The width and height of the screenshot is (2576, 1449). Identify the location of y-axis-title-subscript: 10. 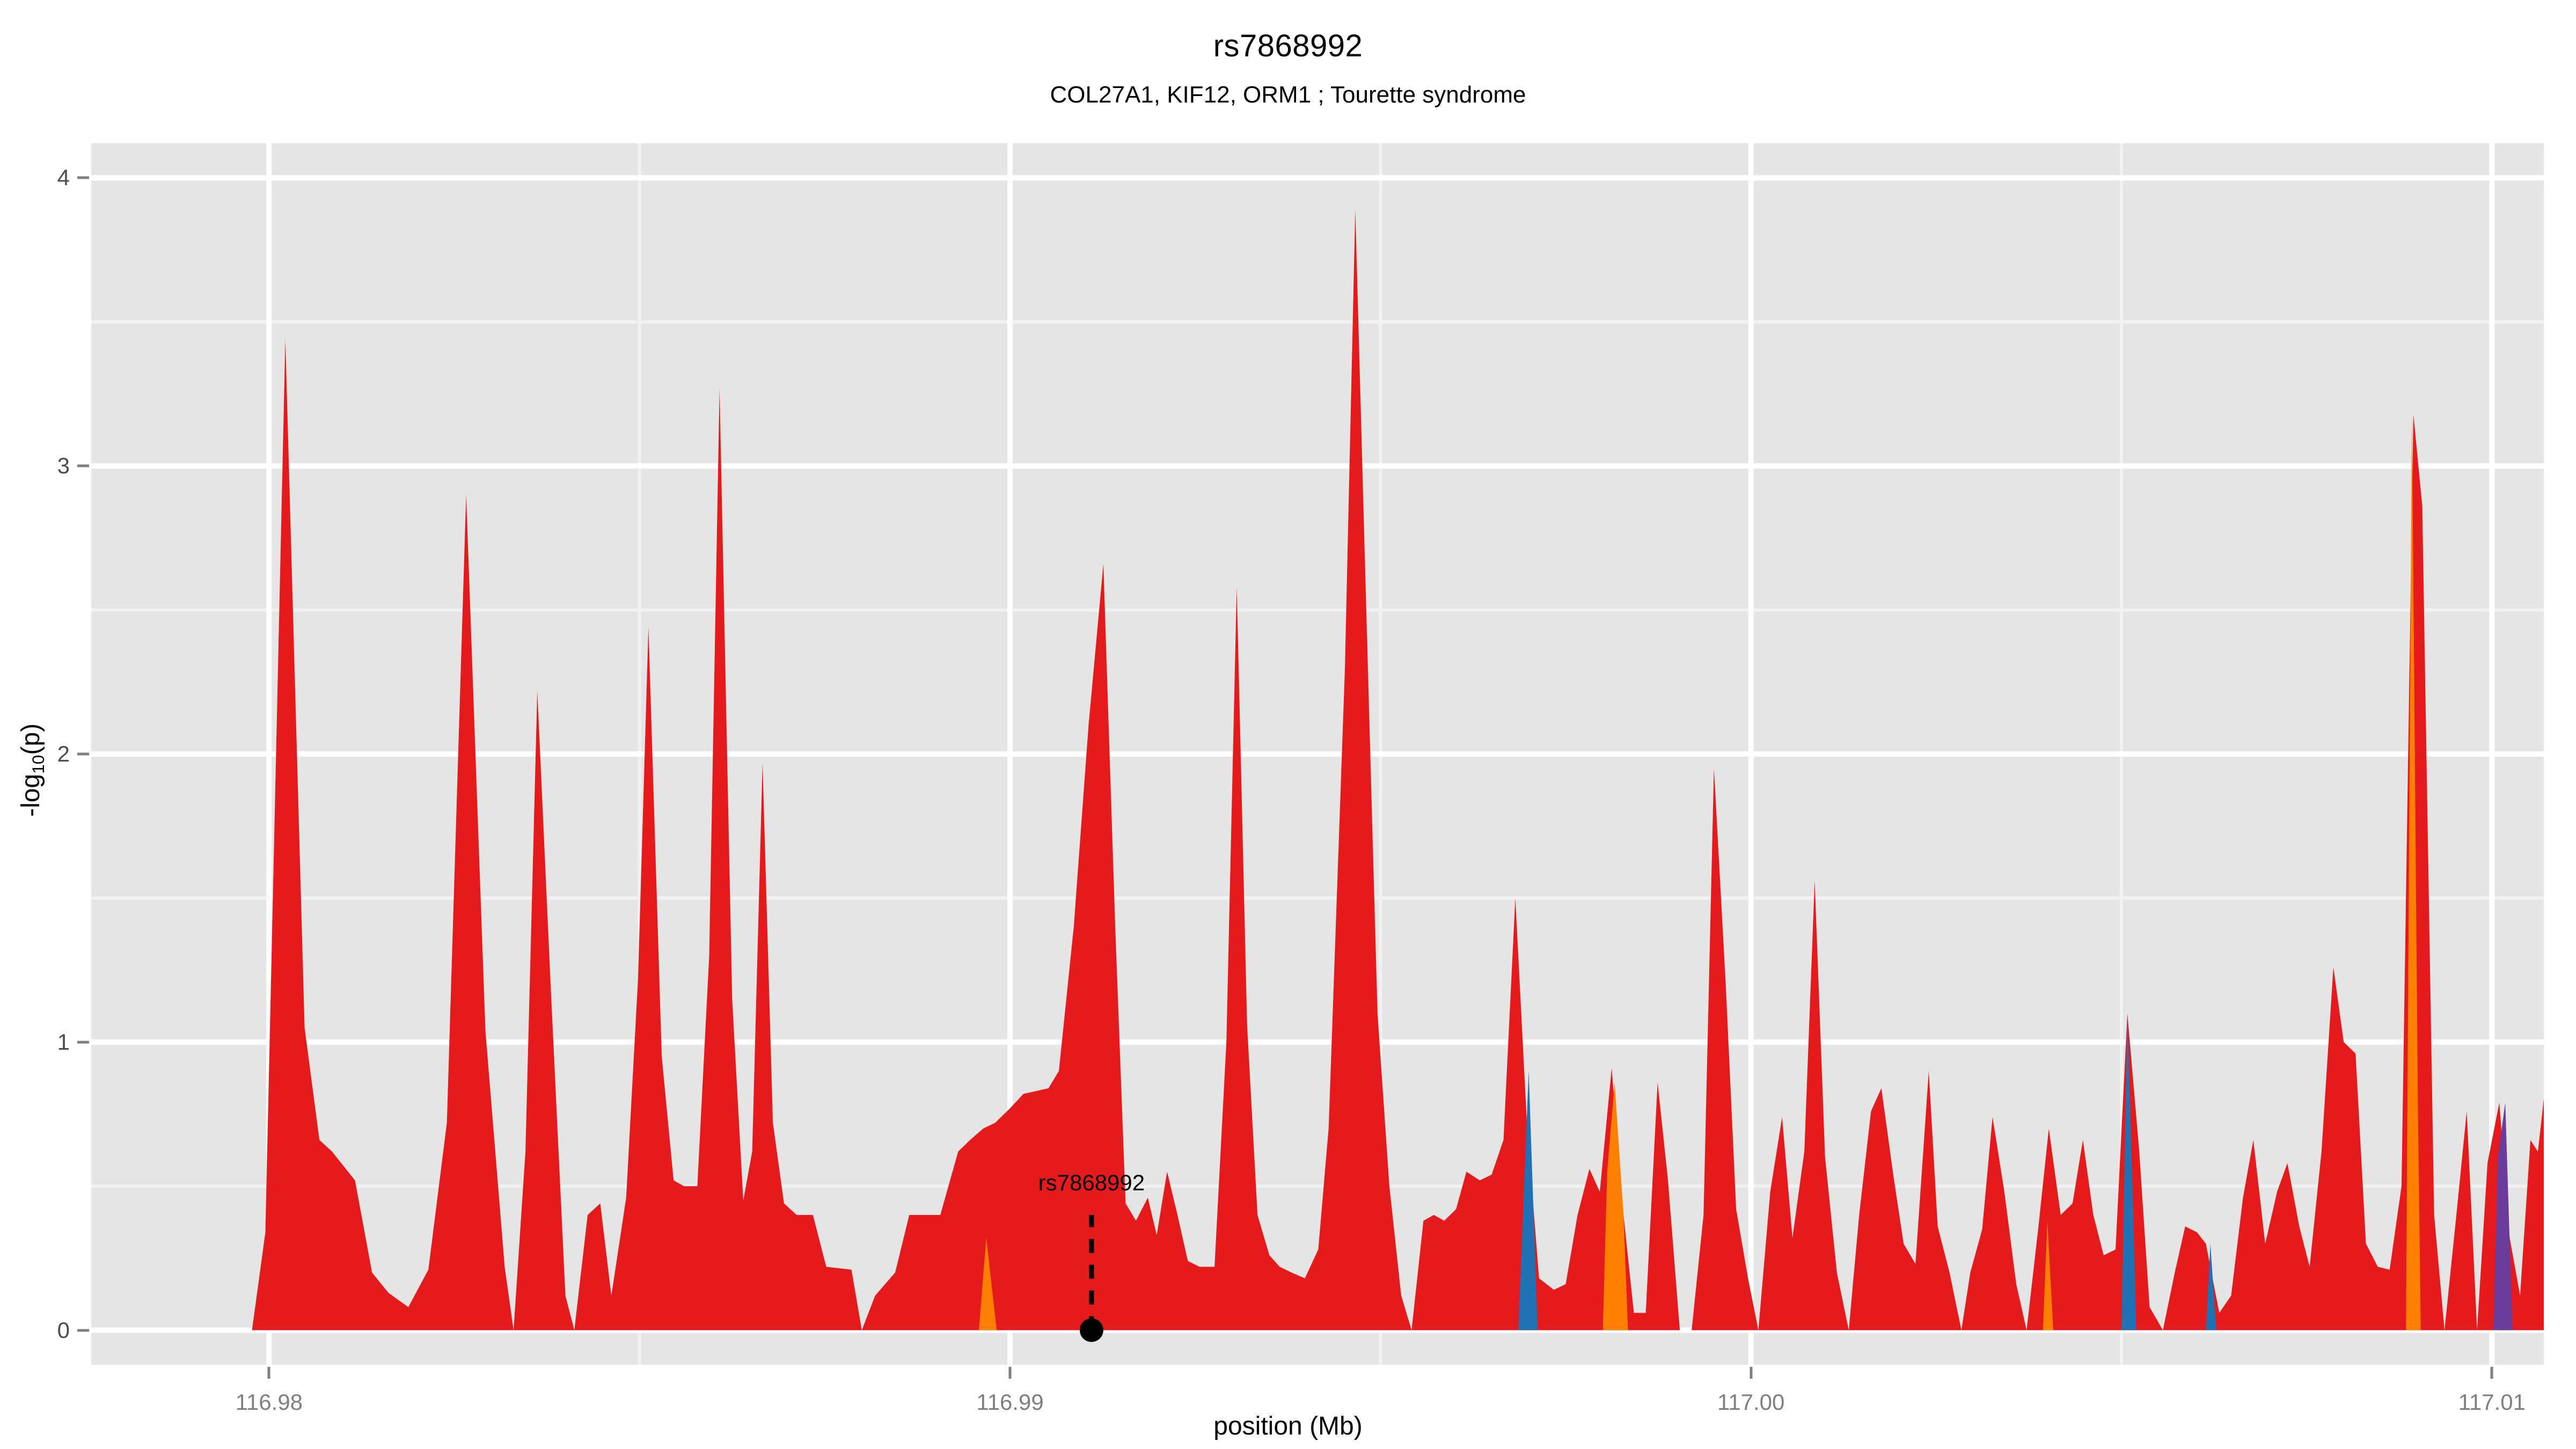
(38, 764).